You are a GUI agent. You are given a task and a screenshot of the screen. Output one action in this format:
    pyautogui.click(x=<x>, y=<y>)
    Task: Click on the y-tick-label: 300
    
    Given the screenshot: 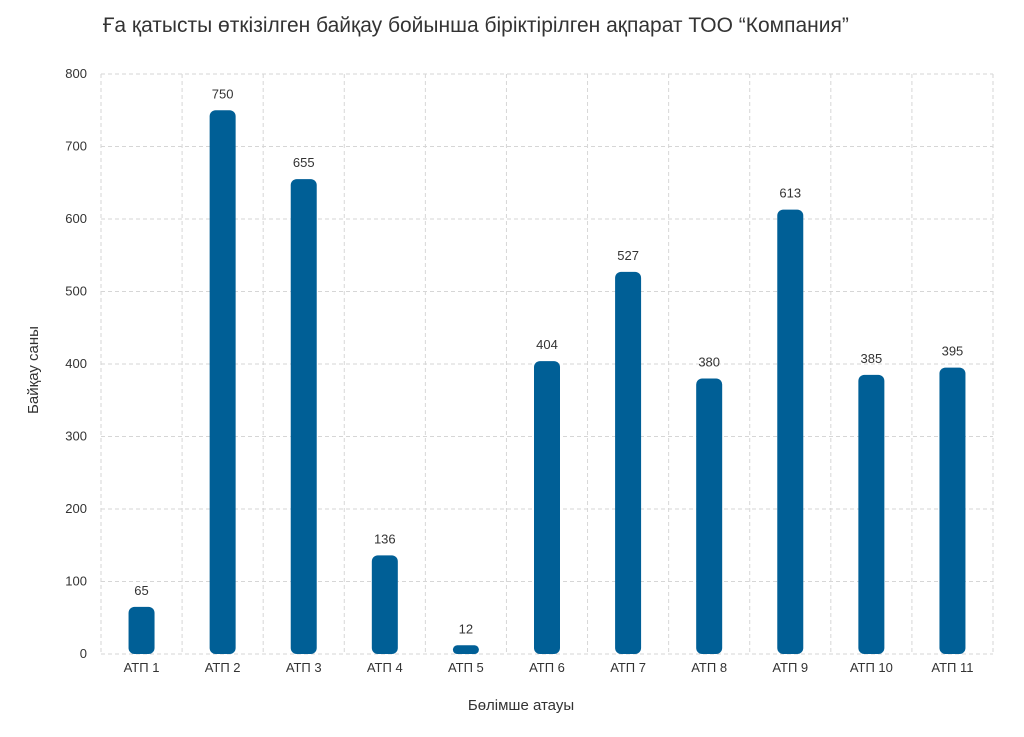 What is the action you would take?
    pyautogui.click(x=76, y=436)
    